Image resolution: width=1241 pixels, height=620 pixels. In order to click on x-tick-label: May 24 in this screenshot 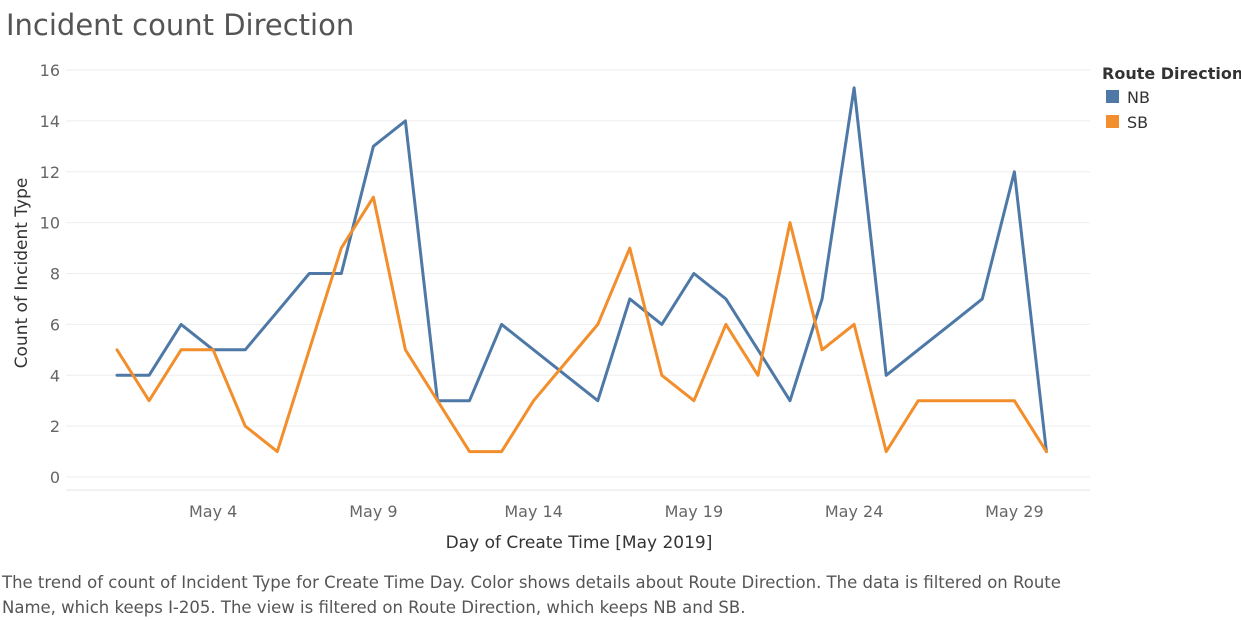, I will do `click(854, 511)`.